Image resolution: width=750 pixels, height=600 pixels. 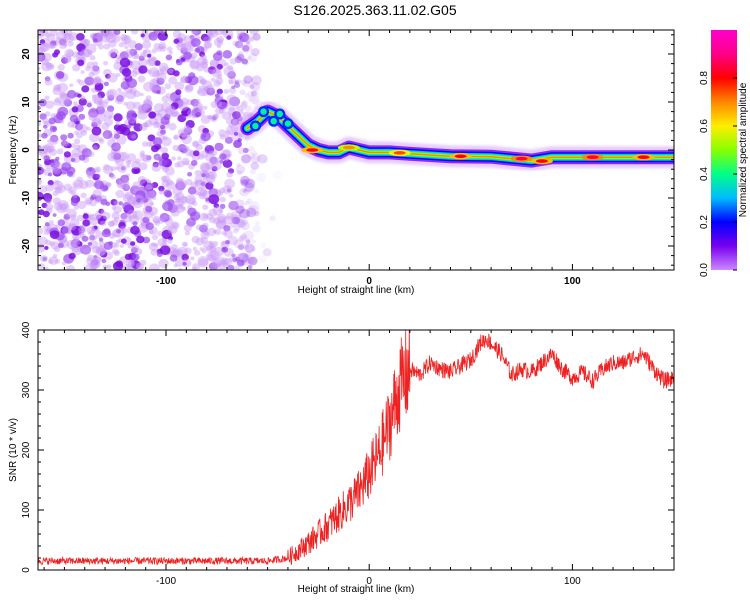 What do you see at coordinates (312, 150) in the screenshot?
I see `ridge-hotspot-core` at bounding box center [312, 150].